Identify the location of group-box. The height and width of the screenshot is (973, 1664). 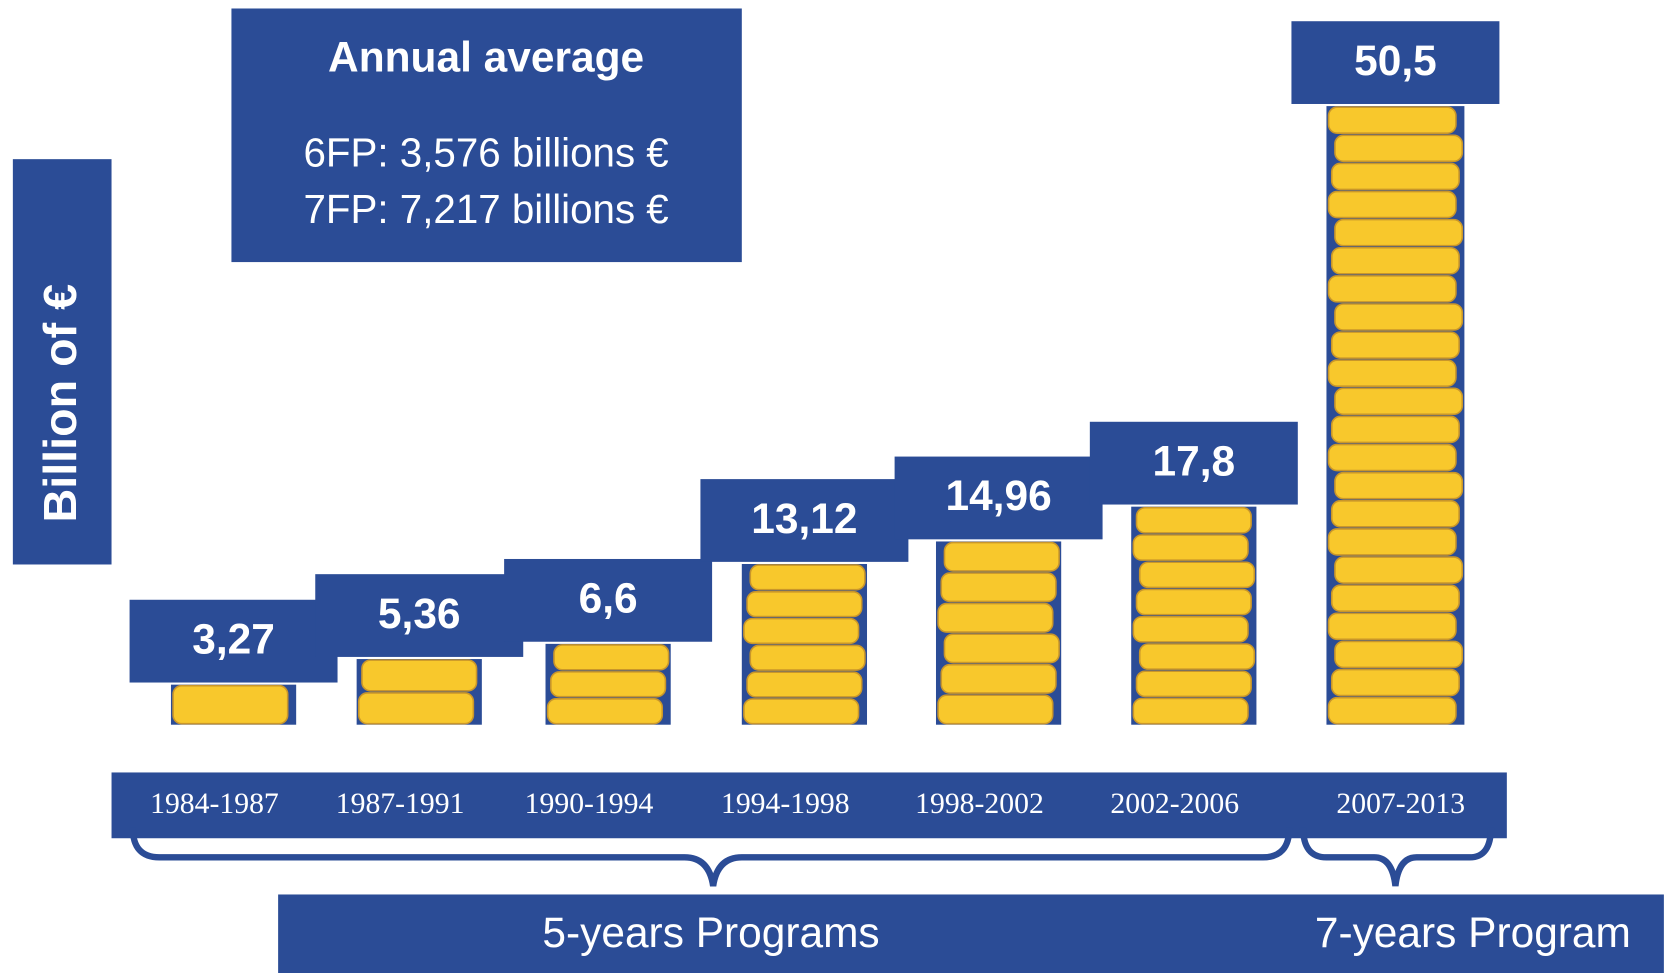
(971, 933).